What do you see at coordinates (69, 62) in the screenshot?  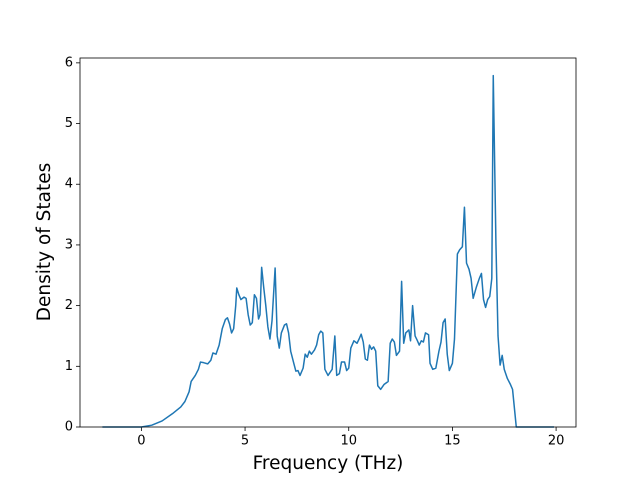 I see `y-tick-label: 6` at bounding box center [69, 62].